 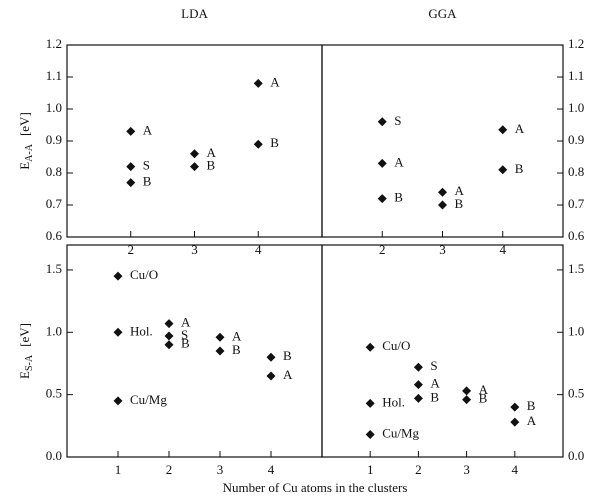 What do you see at coordinates (24, 166) in the screenshot?
I see `y-label-symbol: E` at bounding box center [24, 166].